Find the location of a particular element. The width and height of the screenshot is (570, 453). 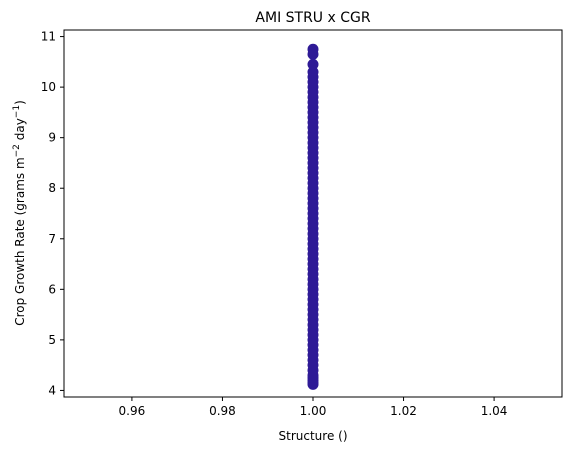

x-tick-label: 1.00 is located at coordinates (313, 411).